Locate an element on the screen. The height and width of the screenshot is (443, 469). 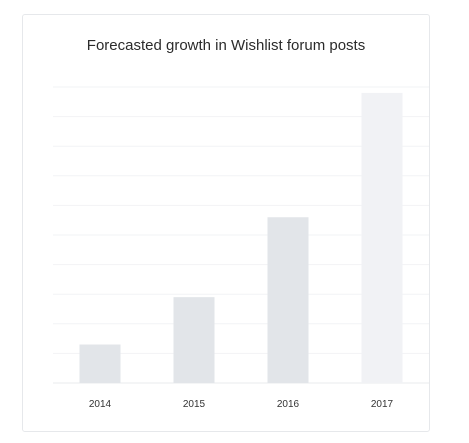
bar-2014 is located at coordinates (100, 363).